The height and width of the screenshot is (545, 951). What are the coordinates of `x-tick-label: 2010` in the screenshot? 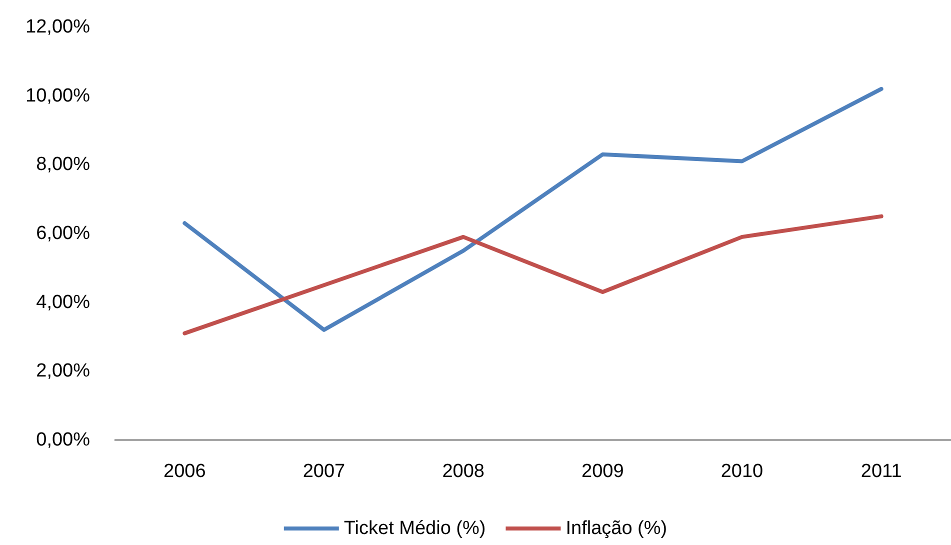 It's located at (742, 471).